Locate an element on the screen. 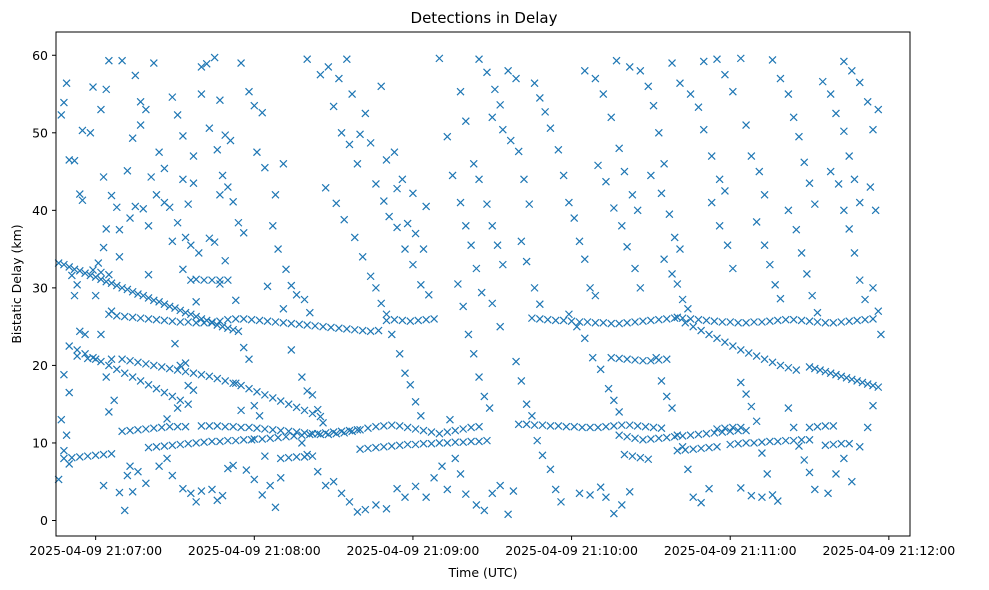 Image resolution: width=989 pixels, height=590 pixels. x-tick-label: 2025-04-09 21:09:00 is located at coordinates (413, 550).